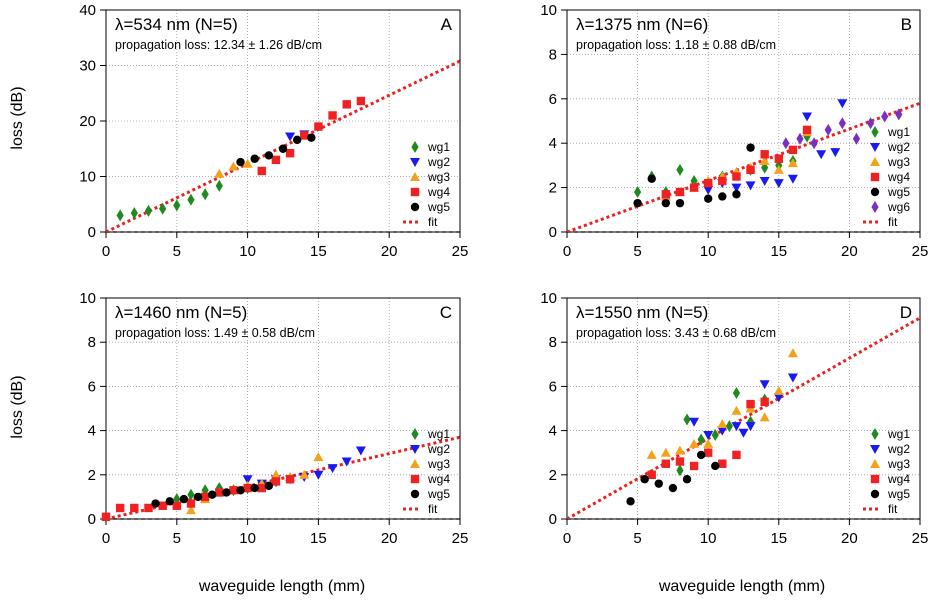  I want to click on plot-frame, so click(743, 408).